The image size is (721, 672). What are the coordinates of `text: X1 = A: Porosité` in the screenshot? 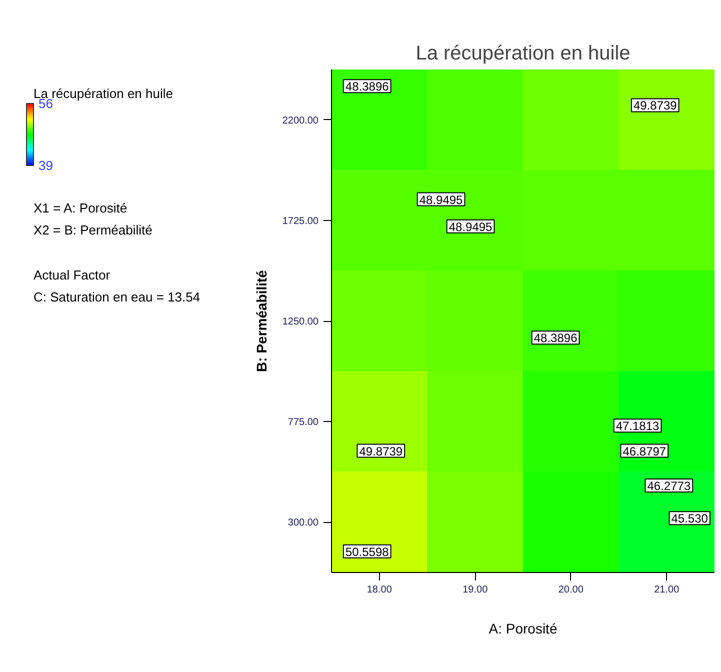 It's located at (81, 208).